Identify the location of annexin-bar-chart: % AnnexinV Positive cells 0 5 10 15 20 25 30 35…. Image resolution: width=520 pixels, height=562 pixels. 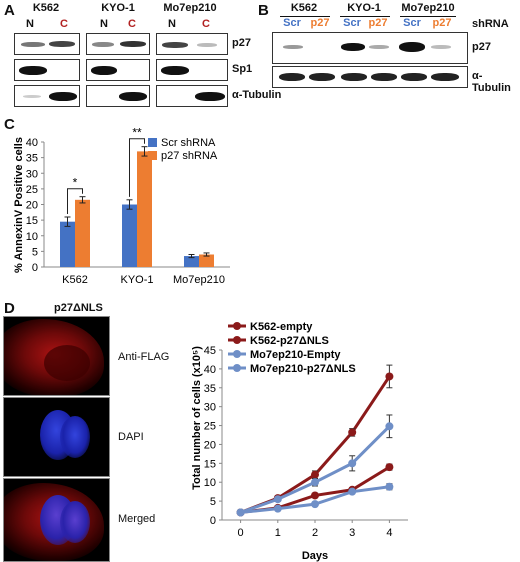
(121, 206).